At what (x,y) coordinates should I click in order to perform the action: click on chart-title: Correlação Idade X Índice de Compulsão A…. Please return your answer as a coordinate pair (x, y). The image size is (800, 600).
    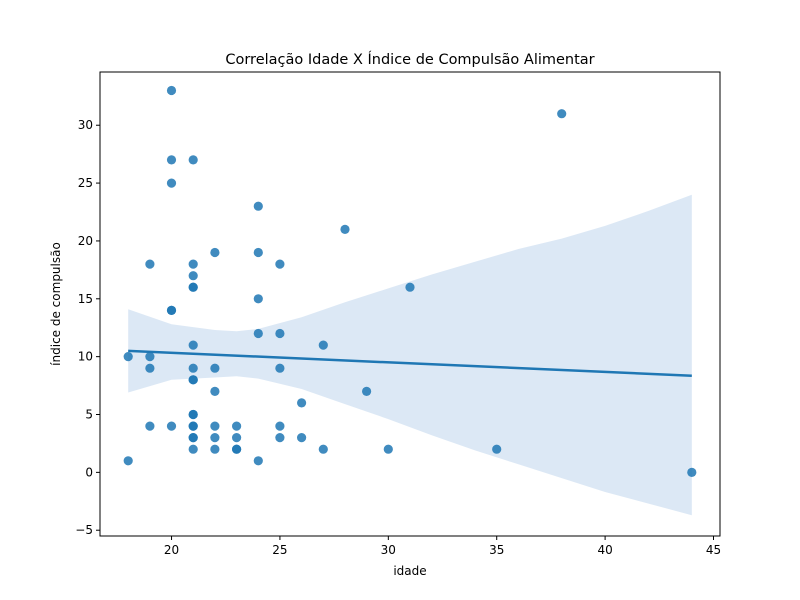
    Looking at the image, I should click on (409, 59).